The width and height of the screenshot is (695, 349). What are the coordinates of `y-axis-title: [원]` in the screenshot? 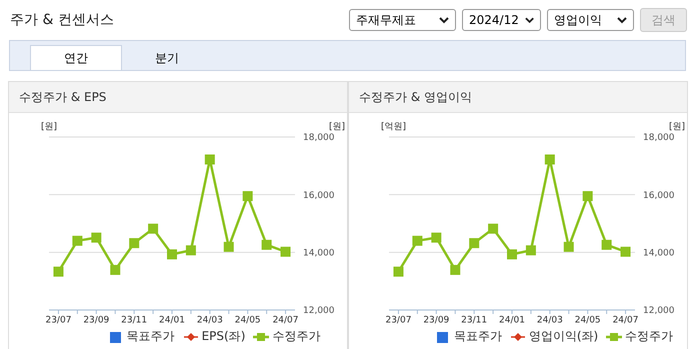 It's located at (49, 127).